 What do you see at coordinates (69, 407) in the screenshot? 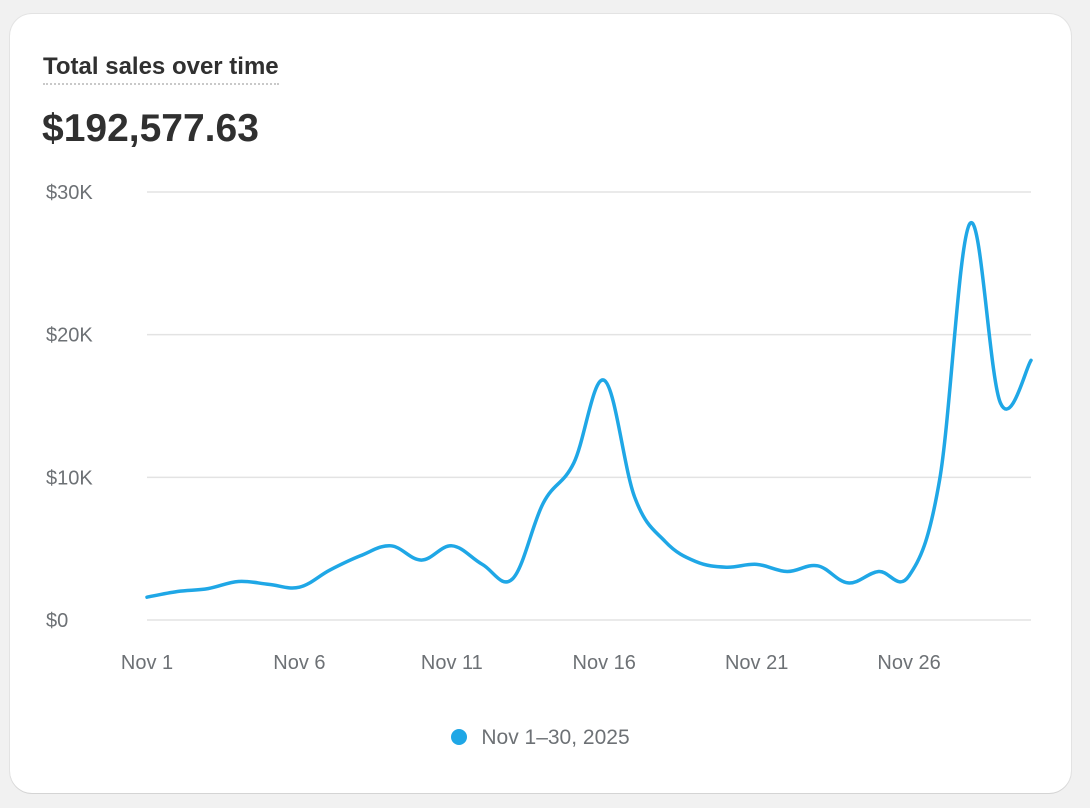
I see `y-axis-labels: $0 $10K $20K $30K` at bounding box center [69, 407].